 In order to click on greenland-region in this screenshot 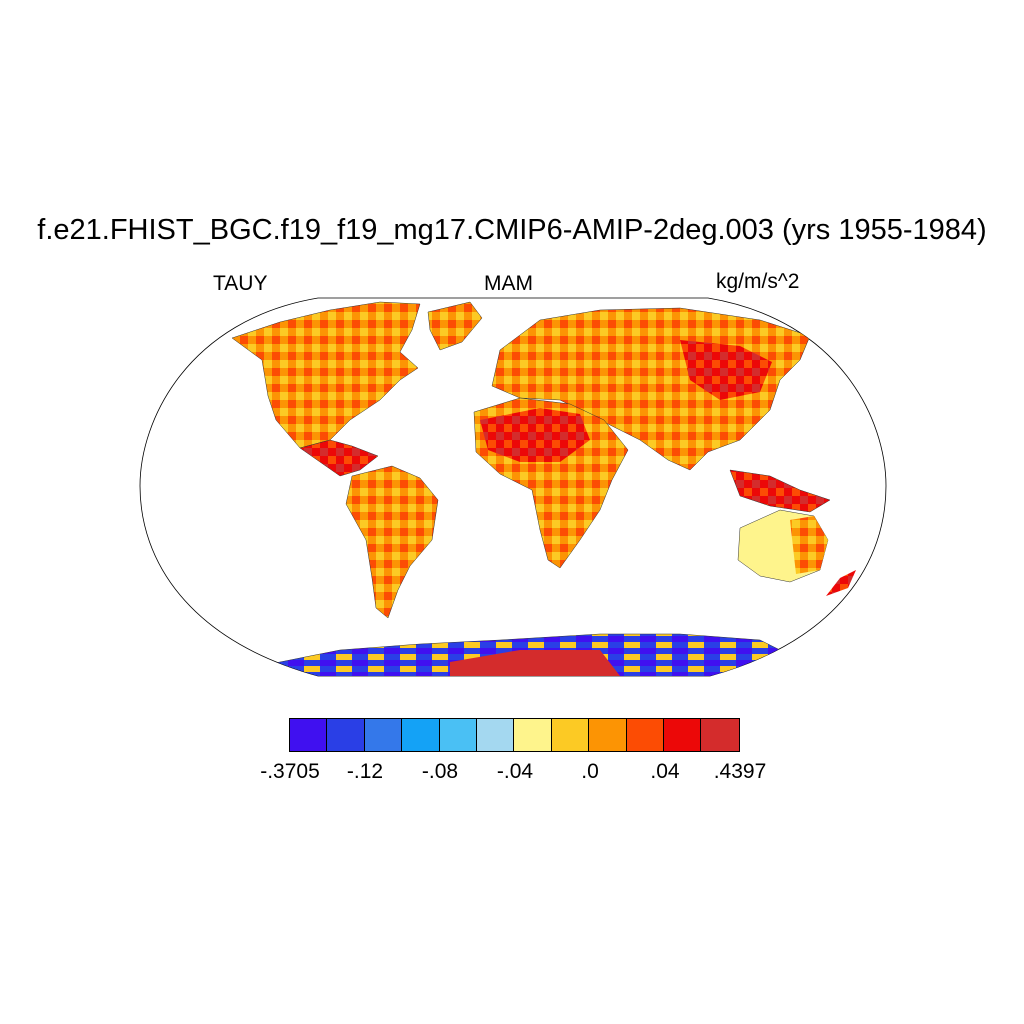, I will do `click(455, 326)`.